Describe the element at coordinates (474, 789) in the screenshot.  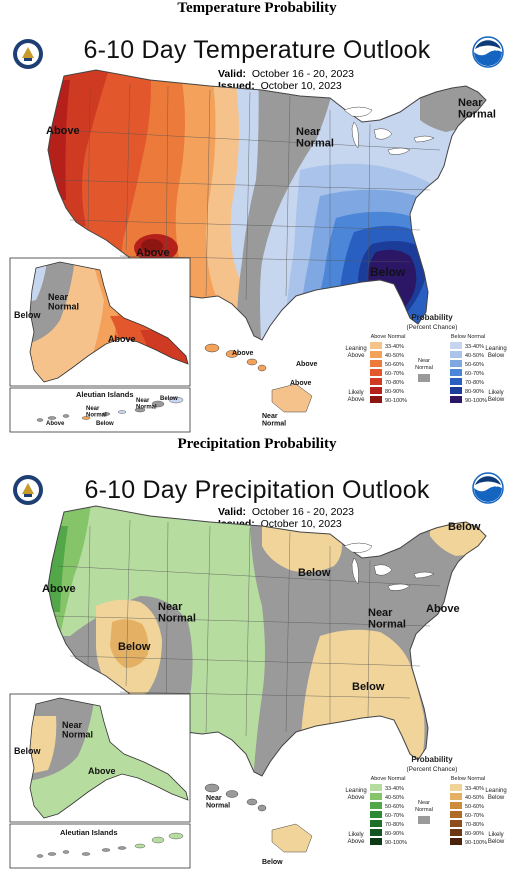
I see `precipitation-legend-below-bin: 33-40%` at that location.